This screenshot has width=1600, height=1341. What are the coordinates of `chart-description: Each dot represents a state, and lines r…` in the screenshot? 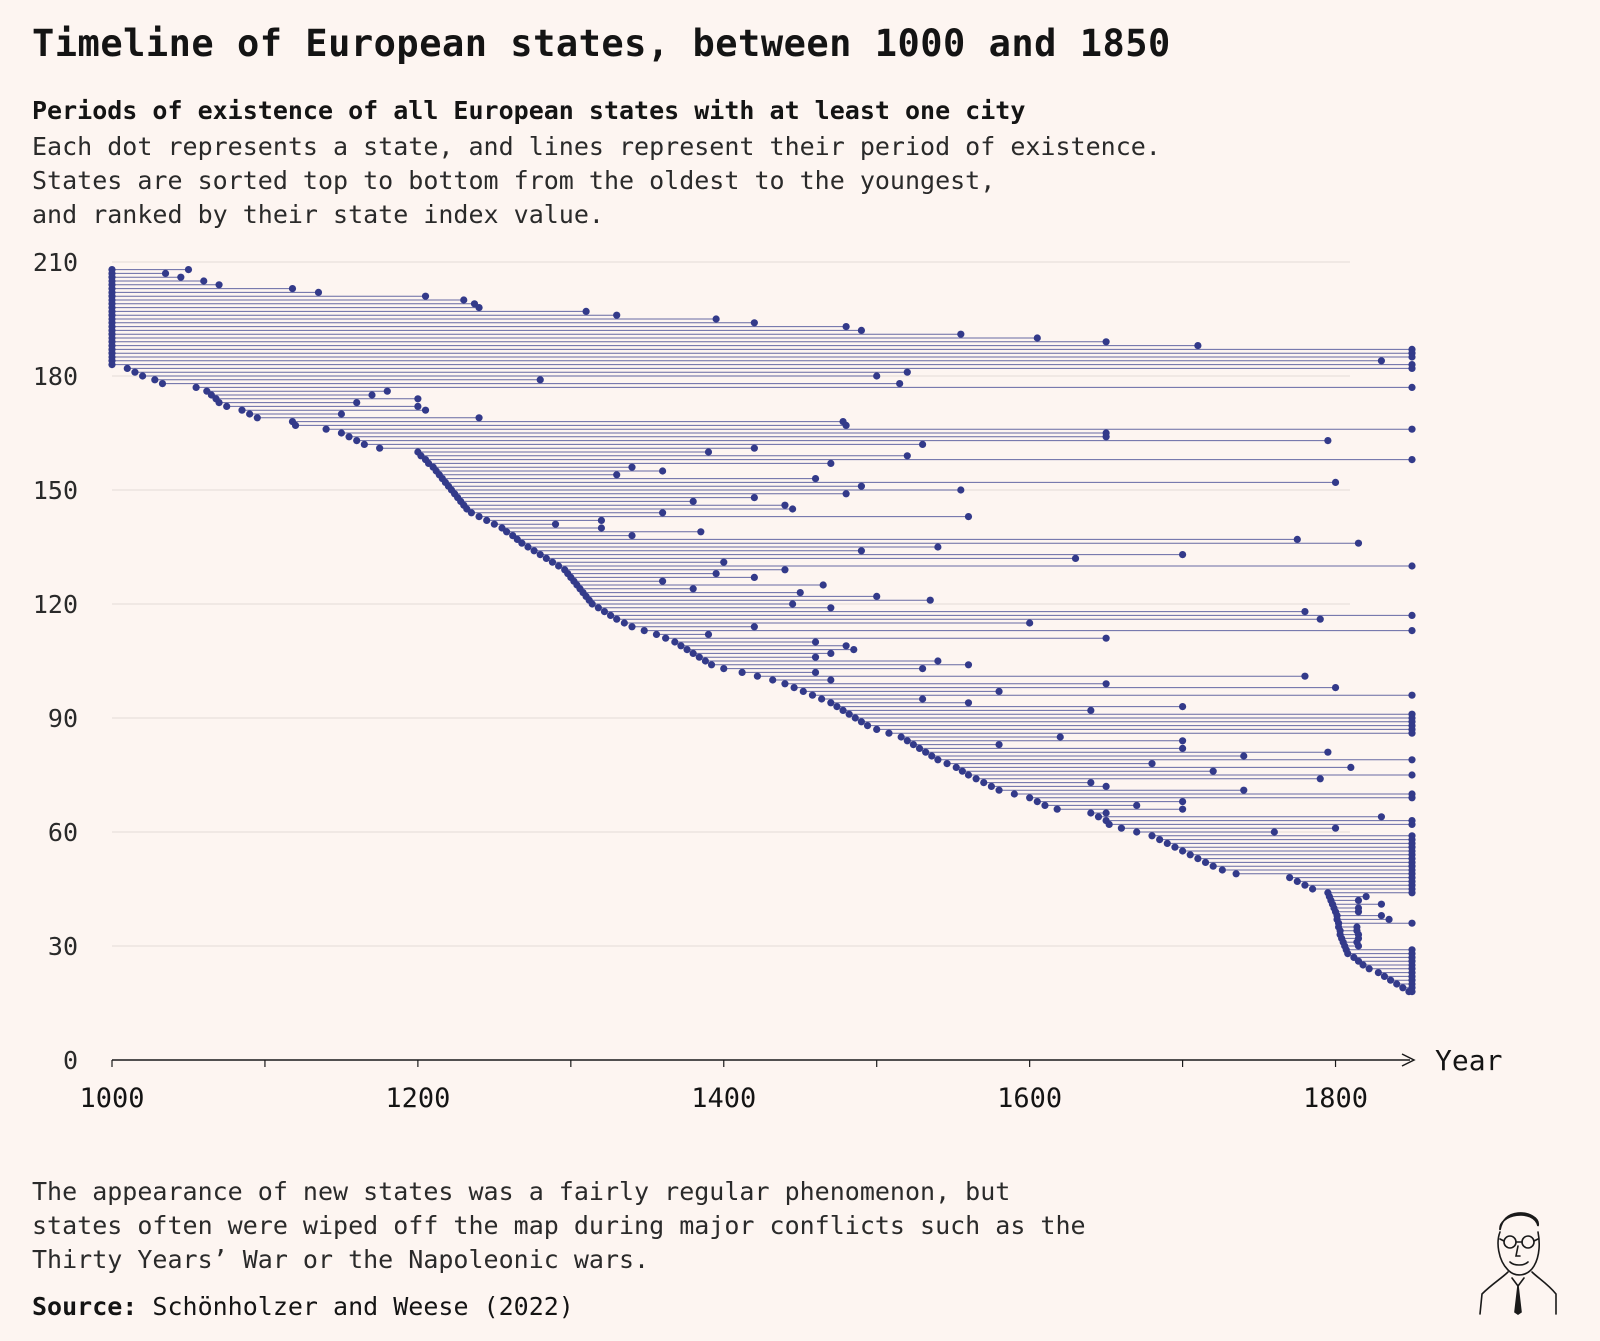 It's located at (596, 181).